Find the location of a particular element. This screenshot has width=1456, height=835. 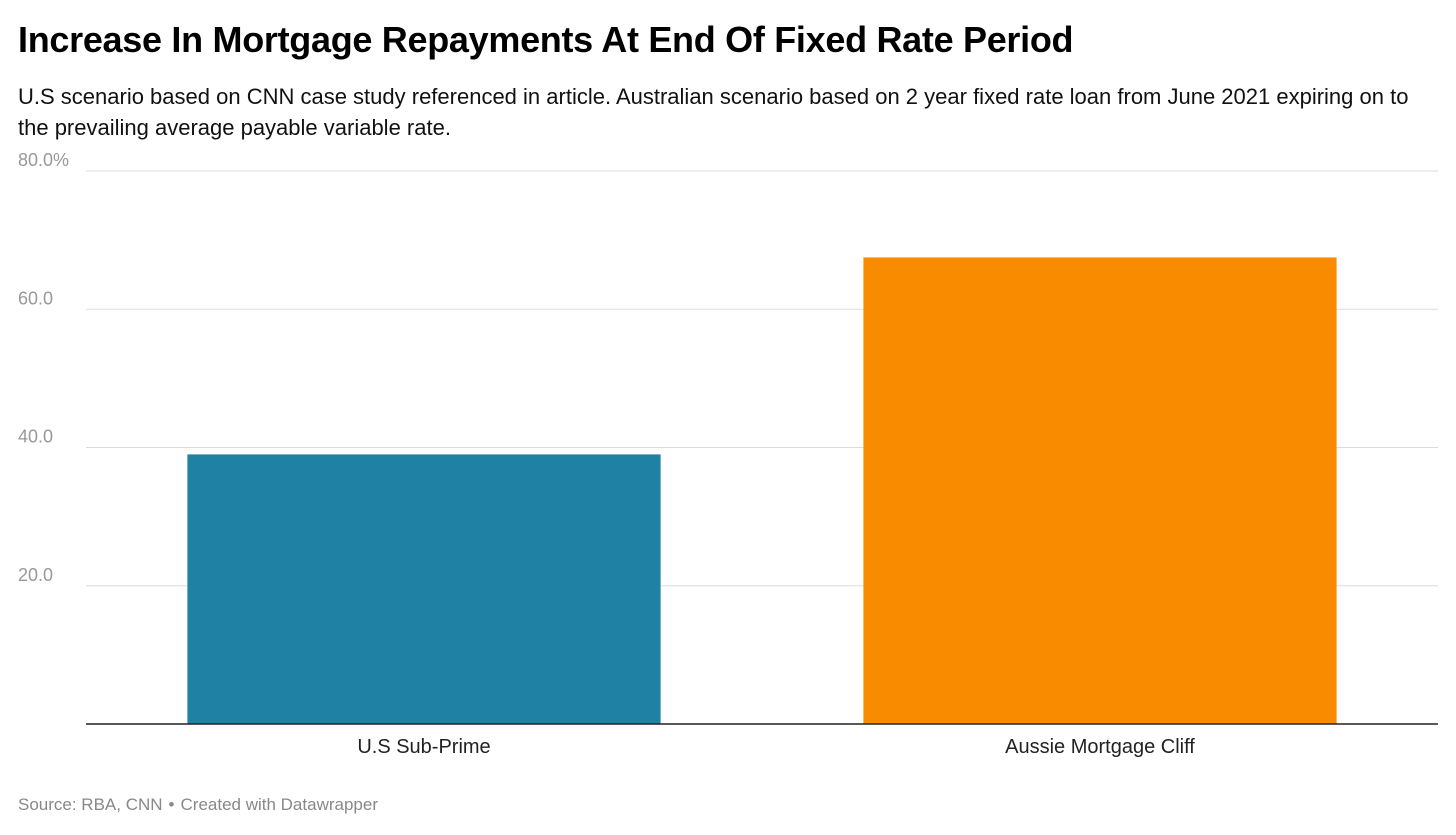

y-tick-label: 80.0% is located at coordinates (43, 160).